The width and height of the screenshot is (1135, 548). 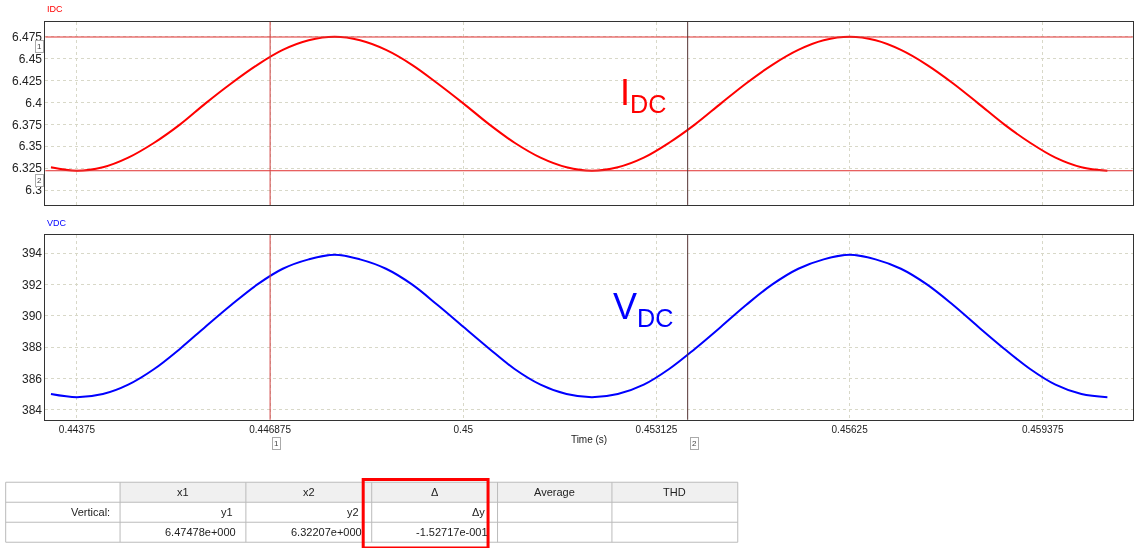 What do you see at coordinates (27, 124) in the screenshot?
I see `y-tick-label: 6.375` at bounding box center [27, 124].